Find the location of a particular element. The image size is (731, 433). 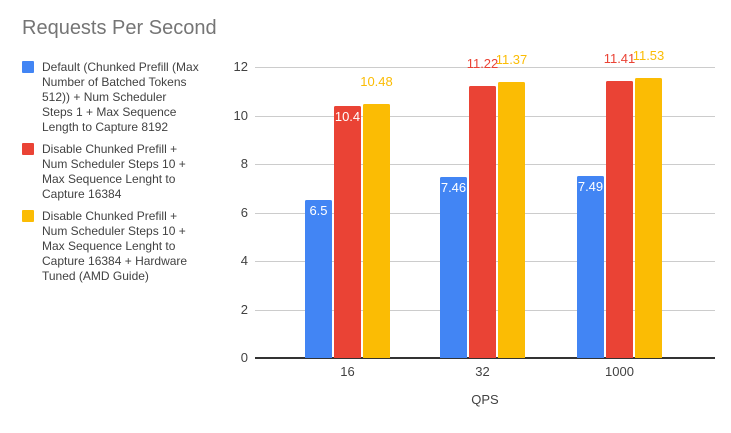

bar-value-label: 10.4 is located at coordinates (347, 116).